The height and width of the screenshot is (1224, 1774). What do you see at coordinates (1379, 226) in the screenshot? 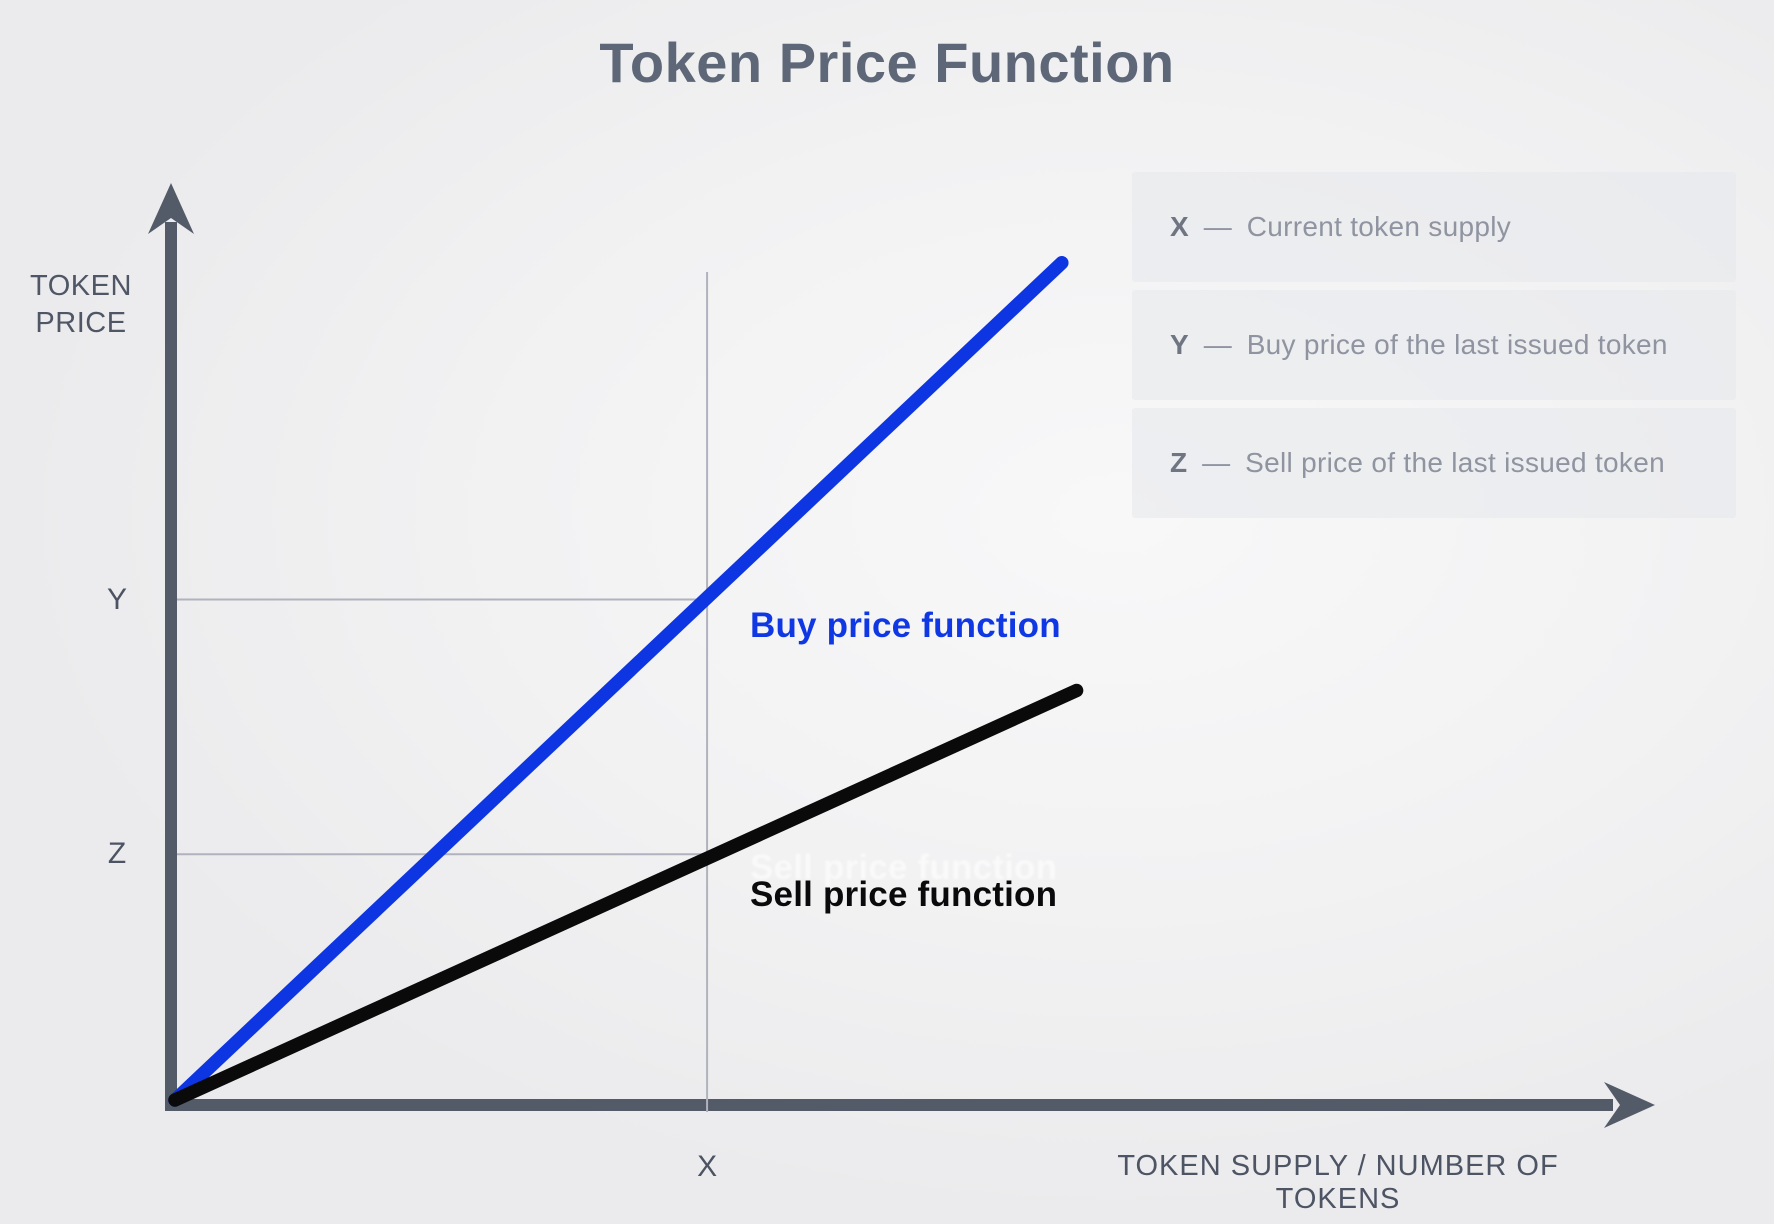
I see `legend-description: Current token supply` at bounding box center [1379, 226].